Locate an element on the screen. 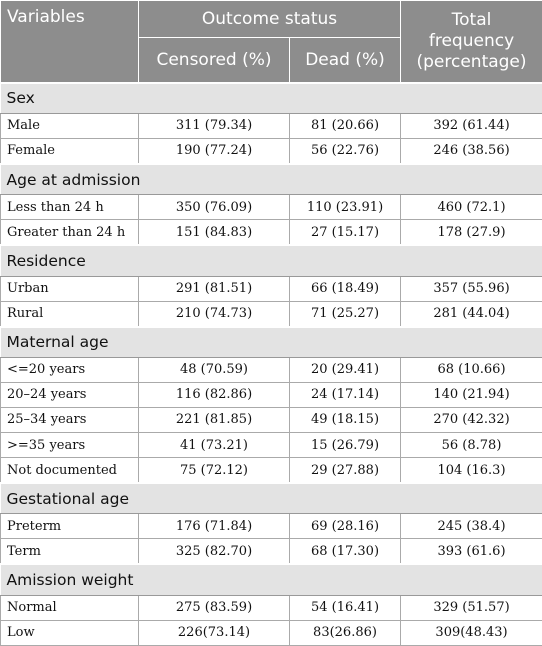  section-title: Sex is located at coordinates (271, 97).